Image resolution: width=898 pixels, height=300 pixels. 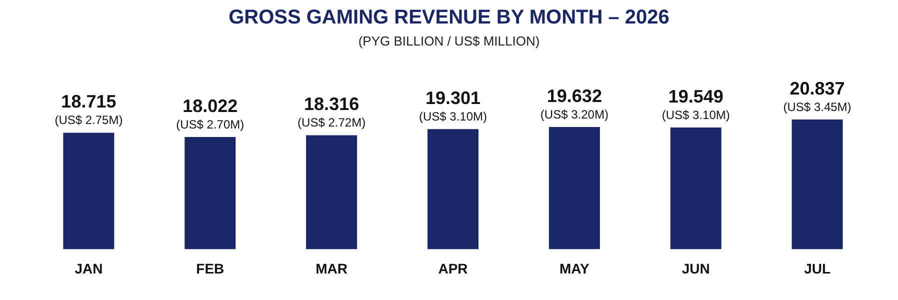 What do you see at coordinates (453, 98) in the screenshot?
I see `data-label: 19.301` at bounding box center [453, 98].